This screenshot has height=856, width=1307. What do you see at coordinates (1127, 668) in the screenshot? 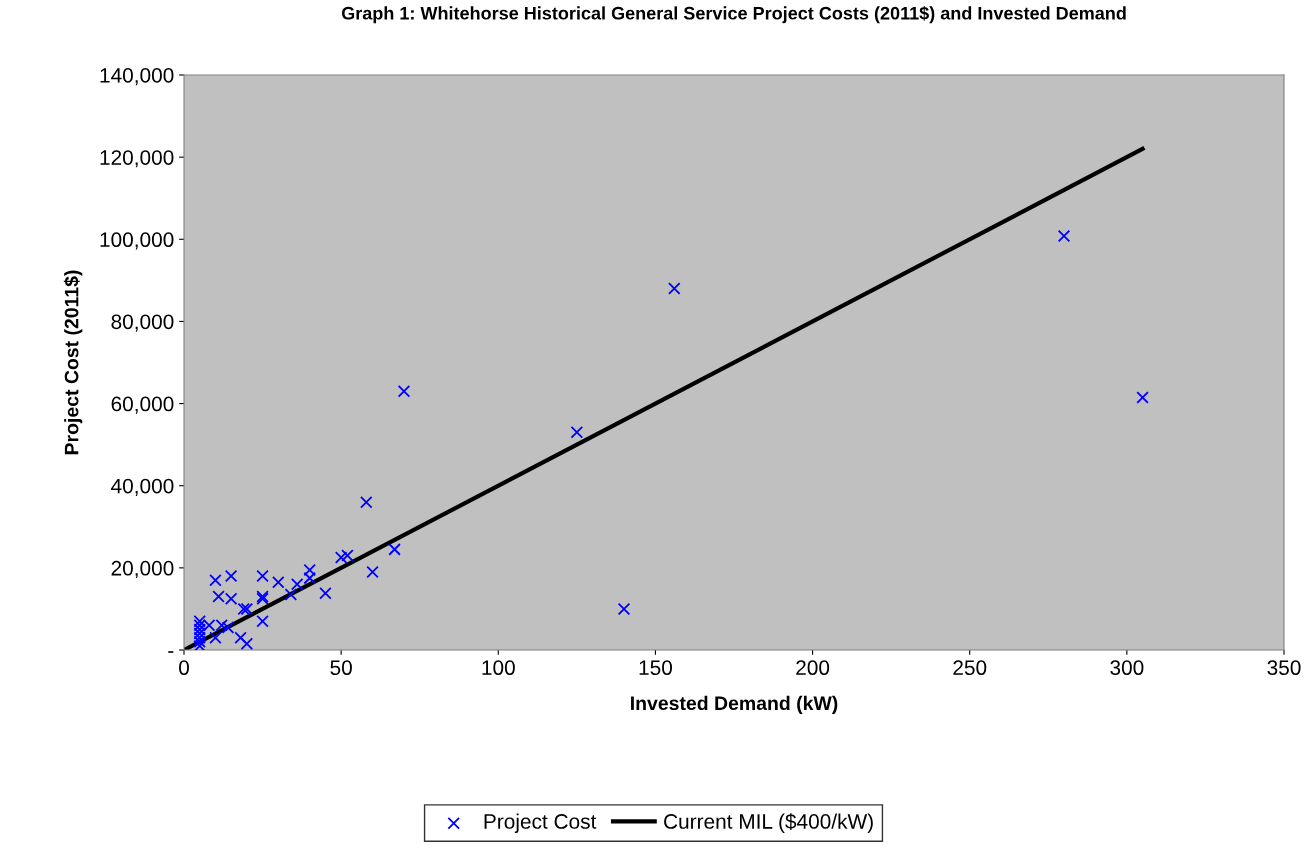
I see `x-tick-label: 300` at bounding box center [1127, 668].